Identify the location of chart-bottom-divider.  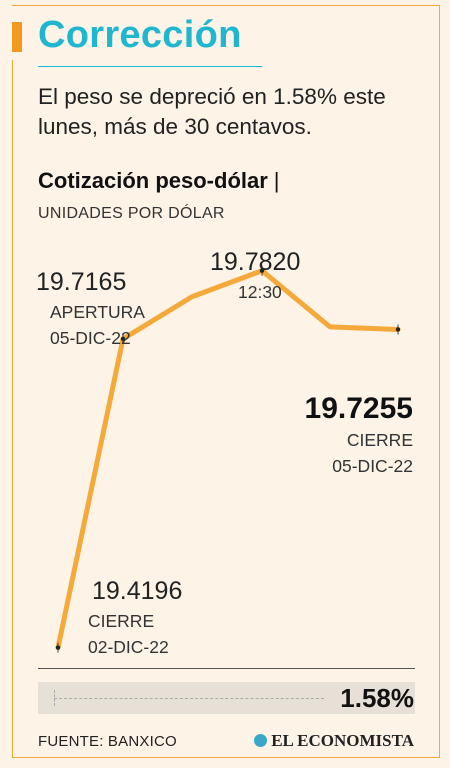
(226, 668).